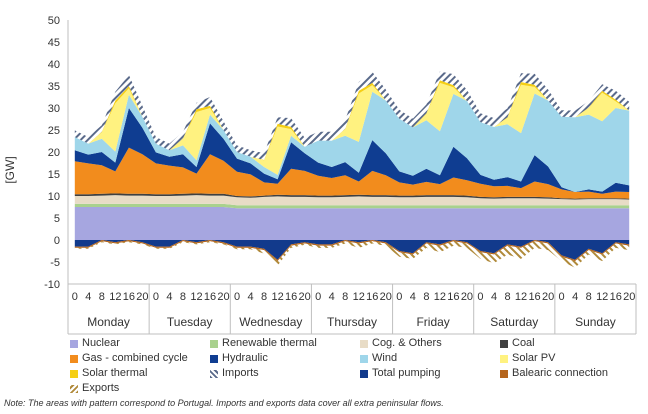  What do you see at coordinates (352, 206) in the screenshot?
I see `area-renewable-thermal` at bounding box center [352, 206].